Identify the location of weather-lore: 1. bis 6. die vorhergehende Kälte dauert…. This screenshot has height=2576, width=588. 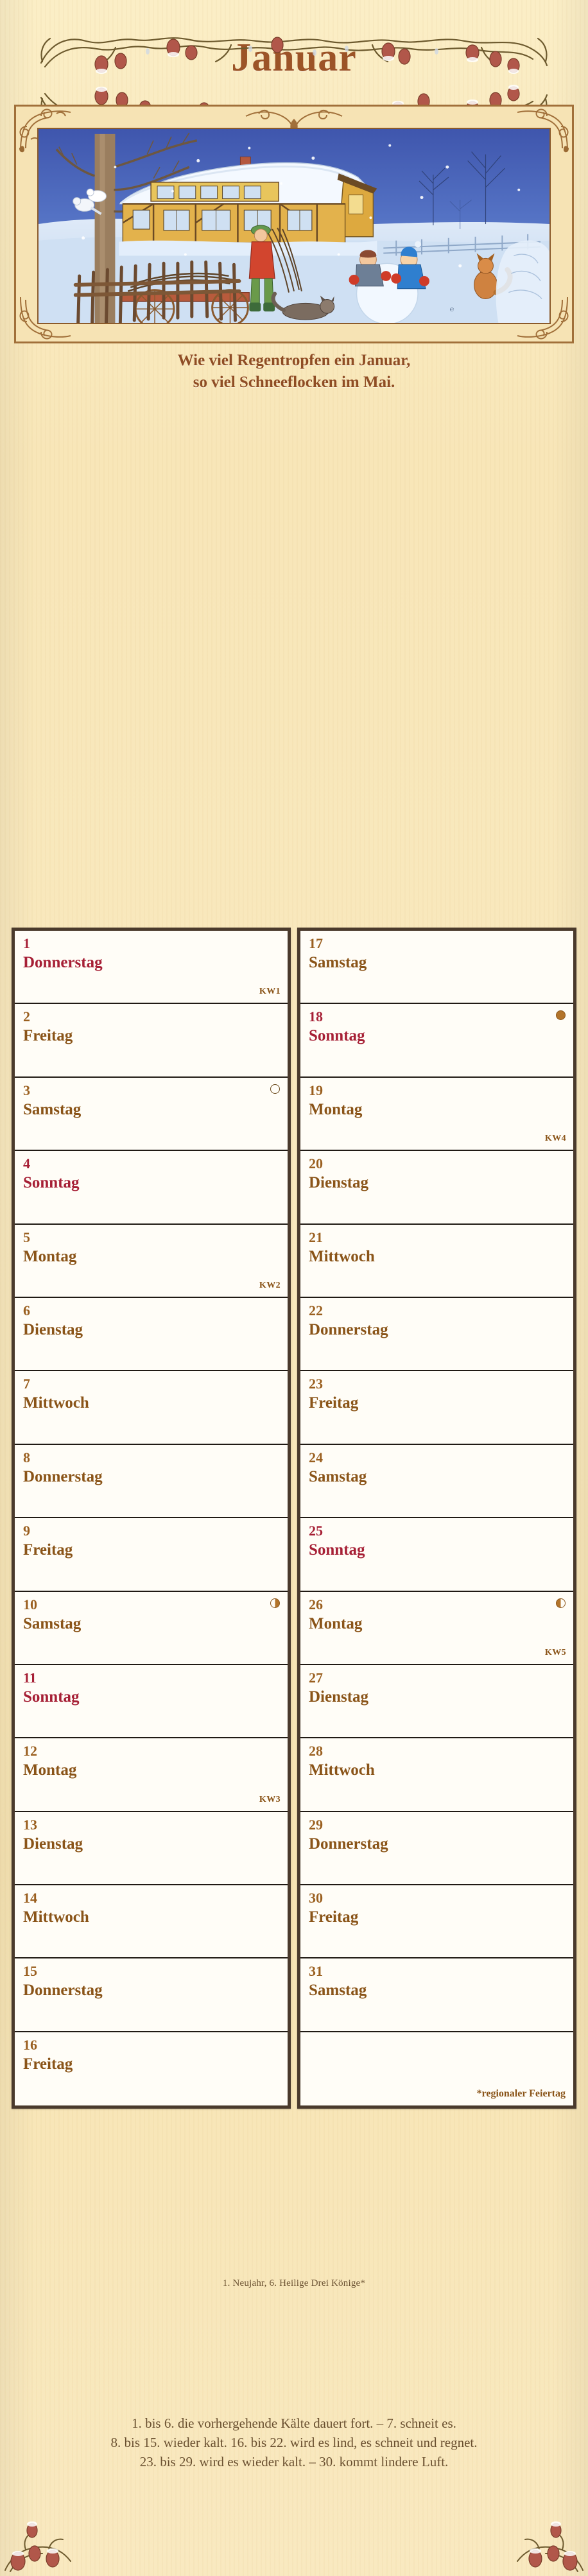
(294, 2443).